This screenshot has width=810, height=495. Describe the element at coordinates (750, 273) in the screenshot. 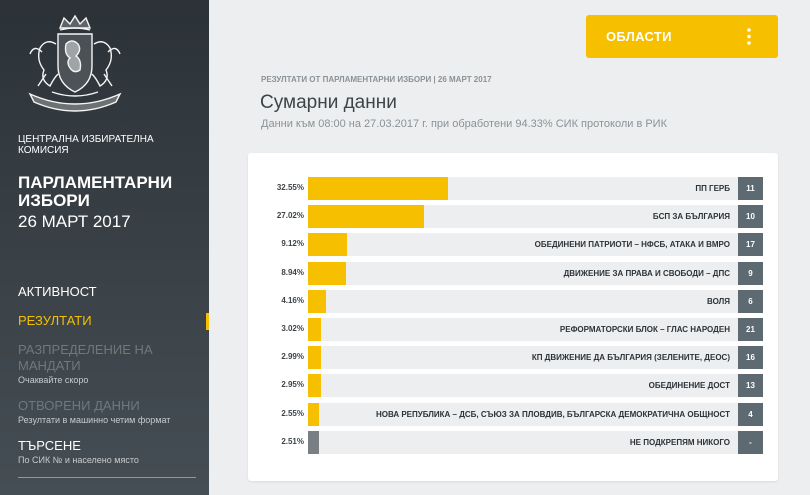

I see `ballot-number-badge: 9` at that location.